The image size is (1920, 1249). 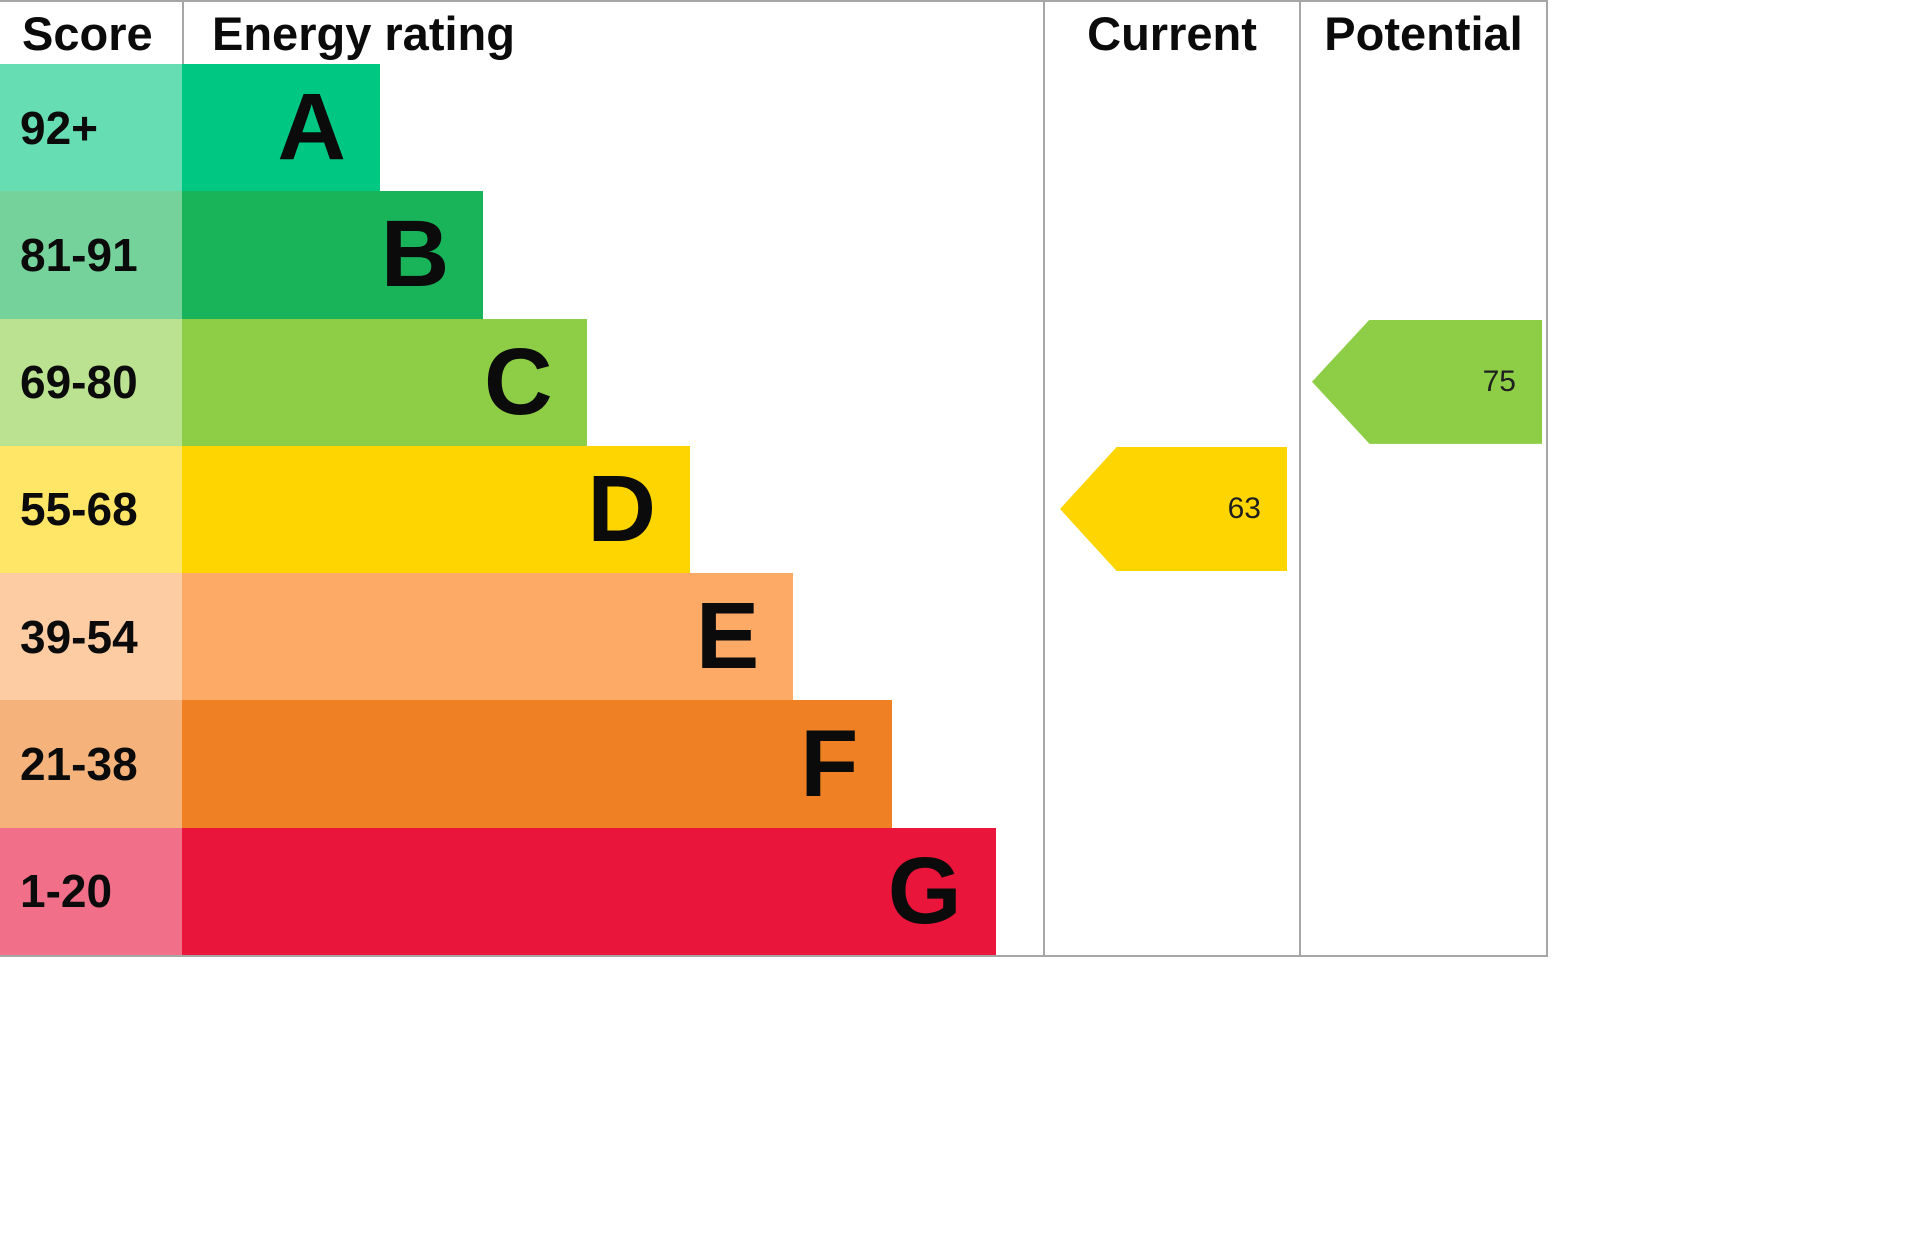 I want to click on band-row-f: 21-38 F, so click(x=521, y=764).